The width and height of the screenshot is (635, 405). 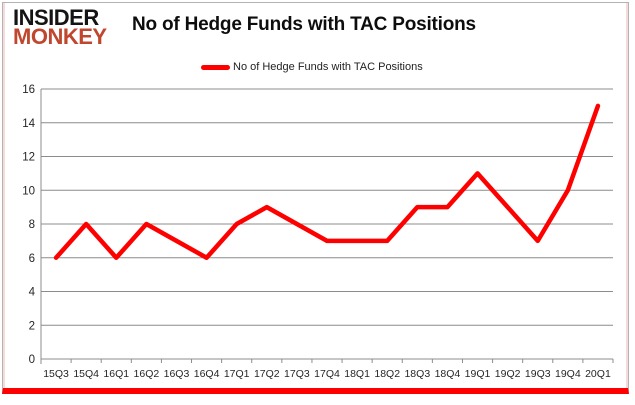 I want to click on y-tick-label: 8, so click(x=32, y=225).